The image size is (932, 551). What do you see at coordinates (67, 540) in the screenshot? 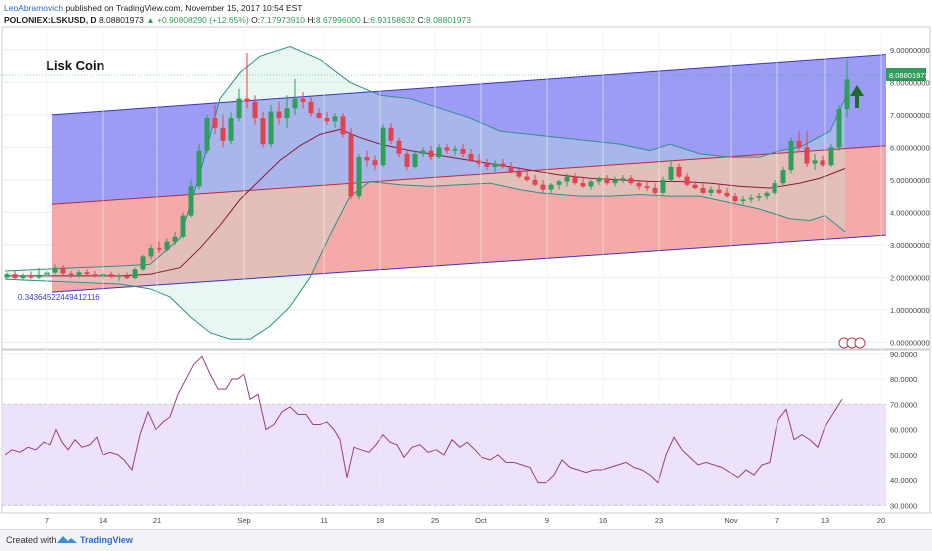
I see `tradingview-logo-icon` at bounding box center [67, 540].